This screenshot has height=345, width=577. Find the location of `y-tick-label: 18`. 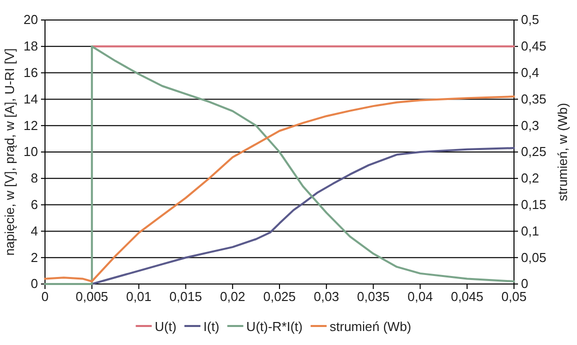

y-tick-label: 18 is located at coordinates (31, 46).